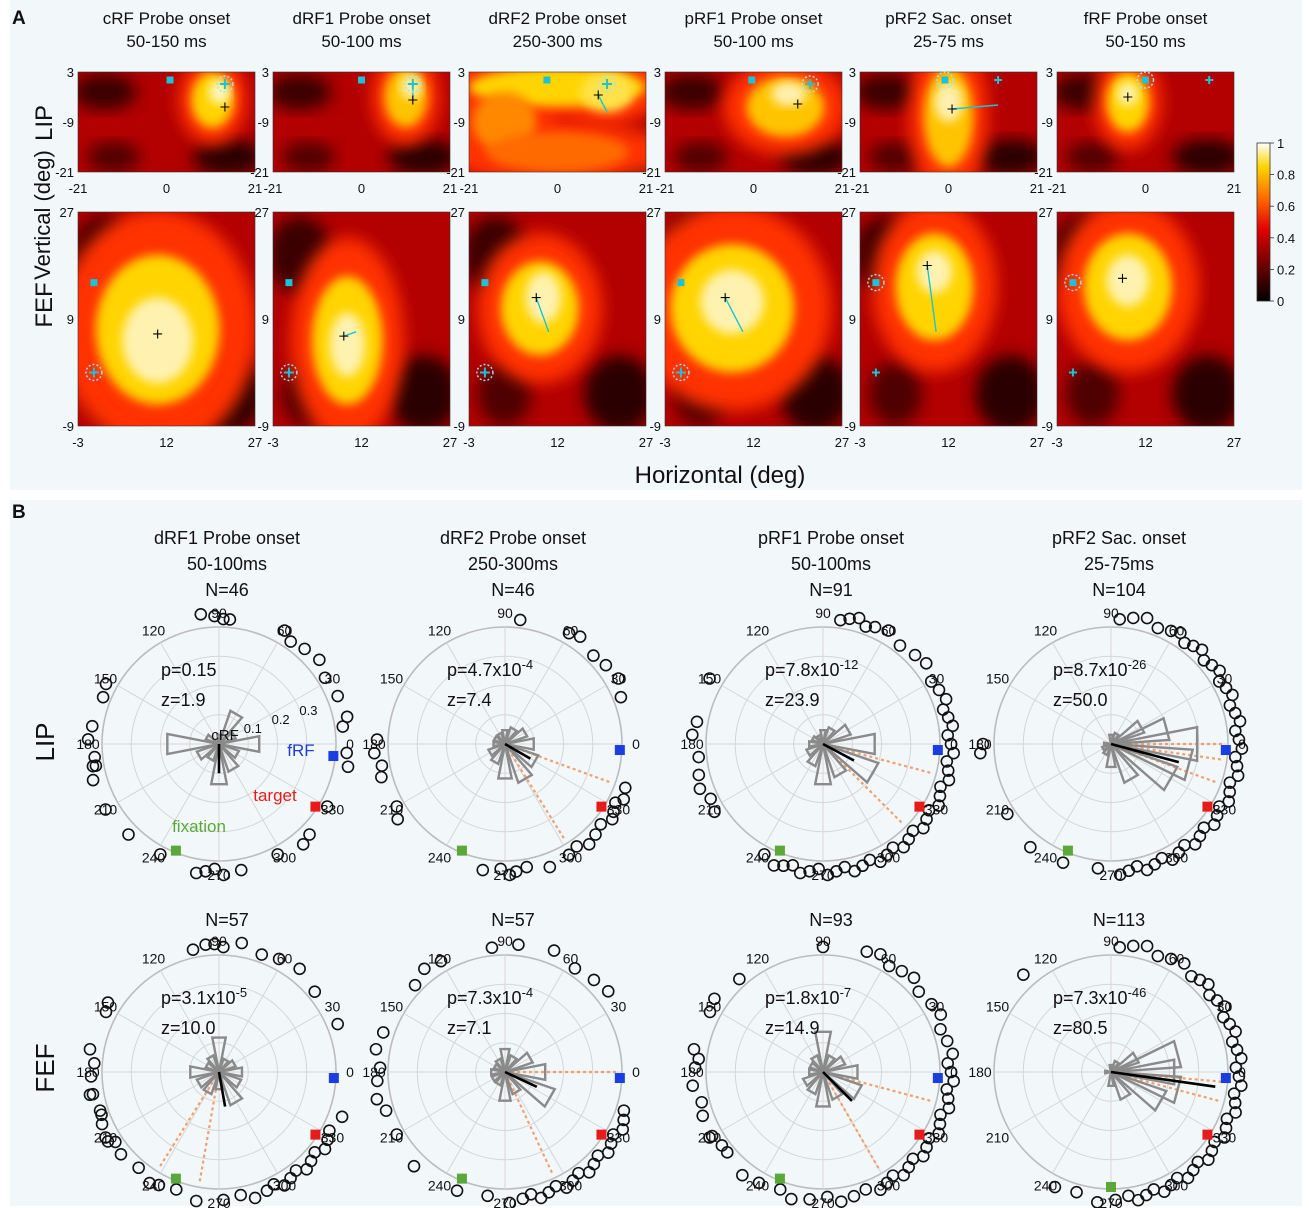 This screenshot has height=1208, width=1309. What do you see at coordinates (1119, 564) in the screenshot?
I see `polar-column-window: 25-75ms` at bounding box center [1119, 564].